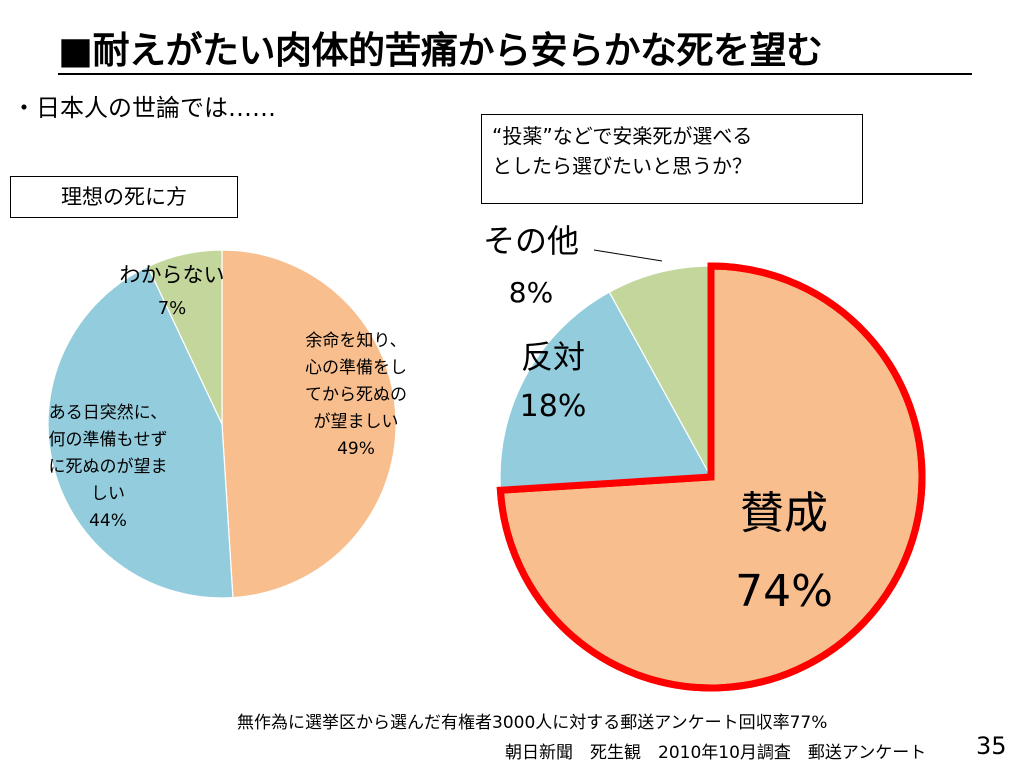 The height and width of the screenshot is (768, 1024). I want to click on value-other: 8%, so click(531, 292).